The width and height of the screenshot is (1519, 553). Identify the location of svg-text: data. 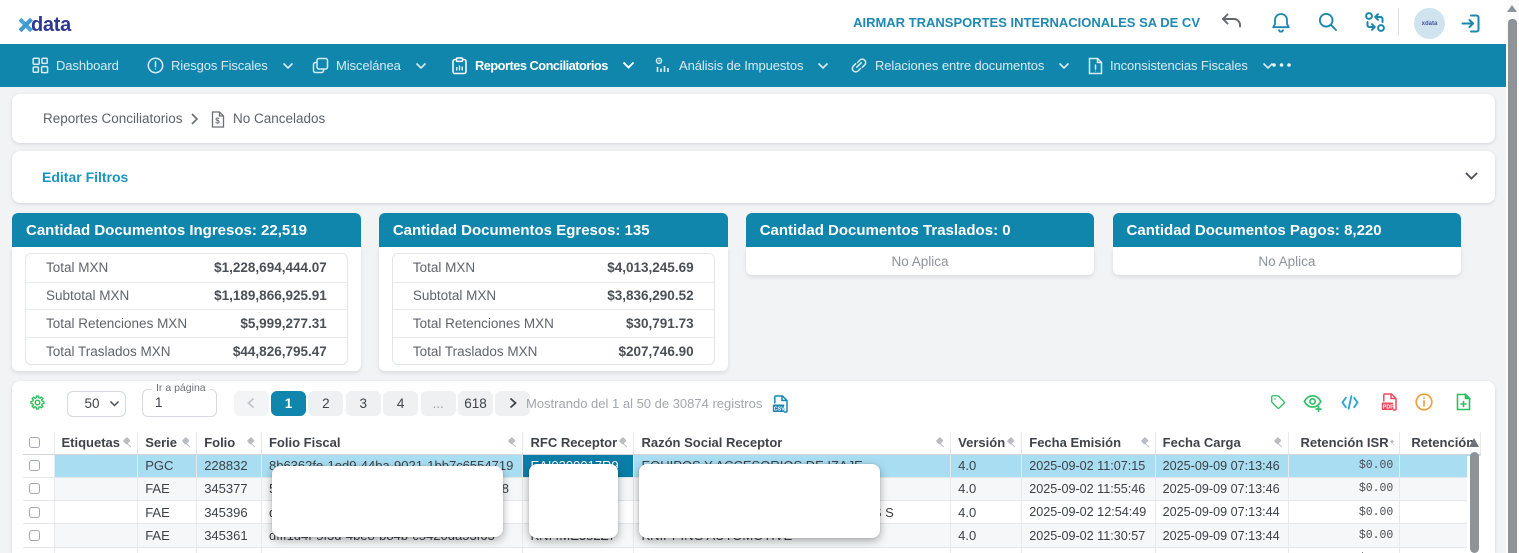
(51, 23).